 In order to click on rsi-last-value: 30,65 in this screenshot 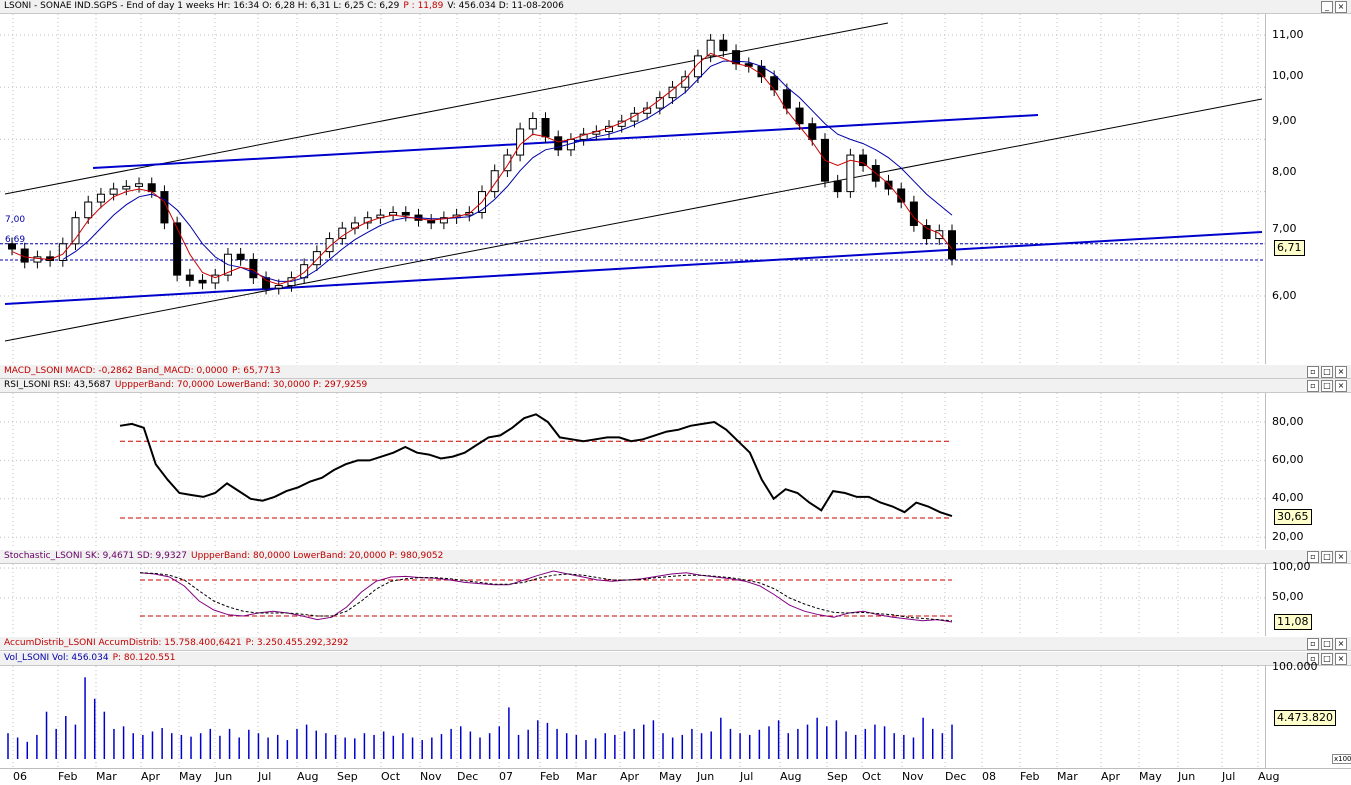, I will do `click(1293, 517)`.